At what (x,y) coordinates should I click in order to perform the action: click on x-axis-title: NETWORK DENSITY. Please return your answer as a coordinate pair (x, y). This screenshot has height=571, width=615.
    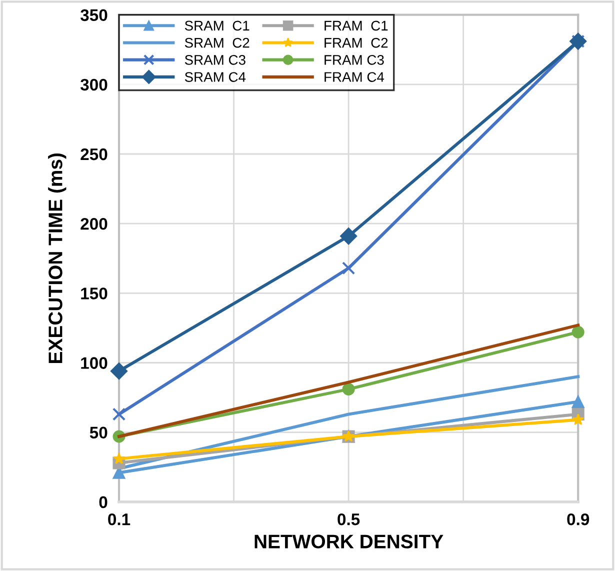
    Looking at the image, I should click on (349, 541).